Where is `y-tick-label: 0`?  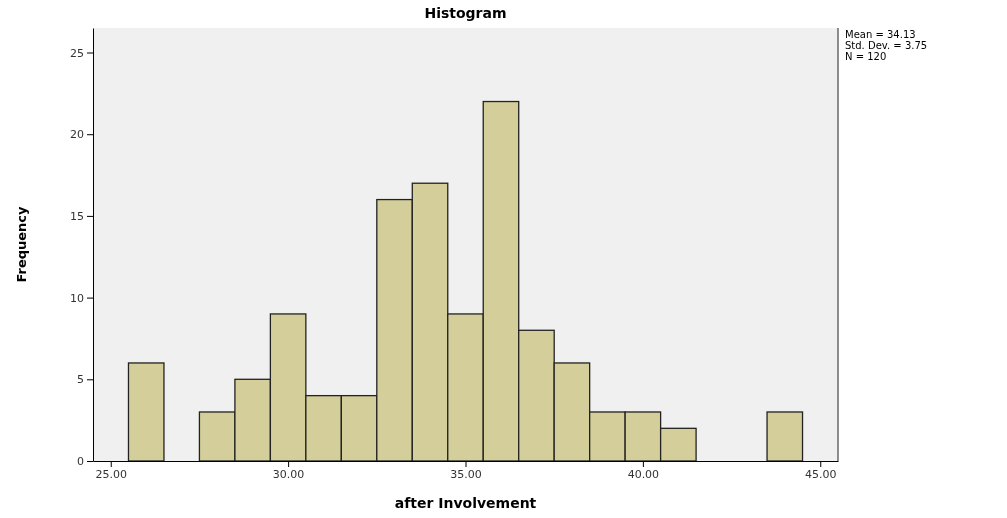
y-tick-label: 0 is located at coordinates (80, 462).